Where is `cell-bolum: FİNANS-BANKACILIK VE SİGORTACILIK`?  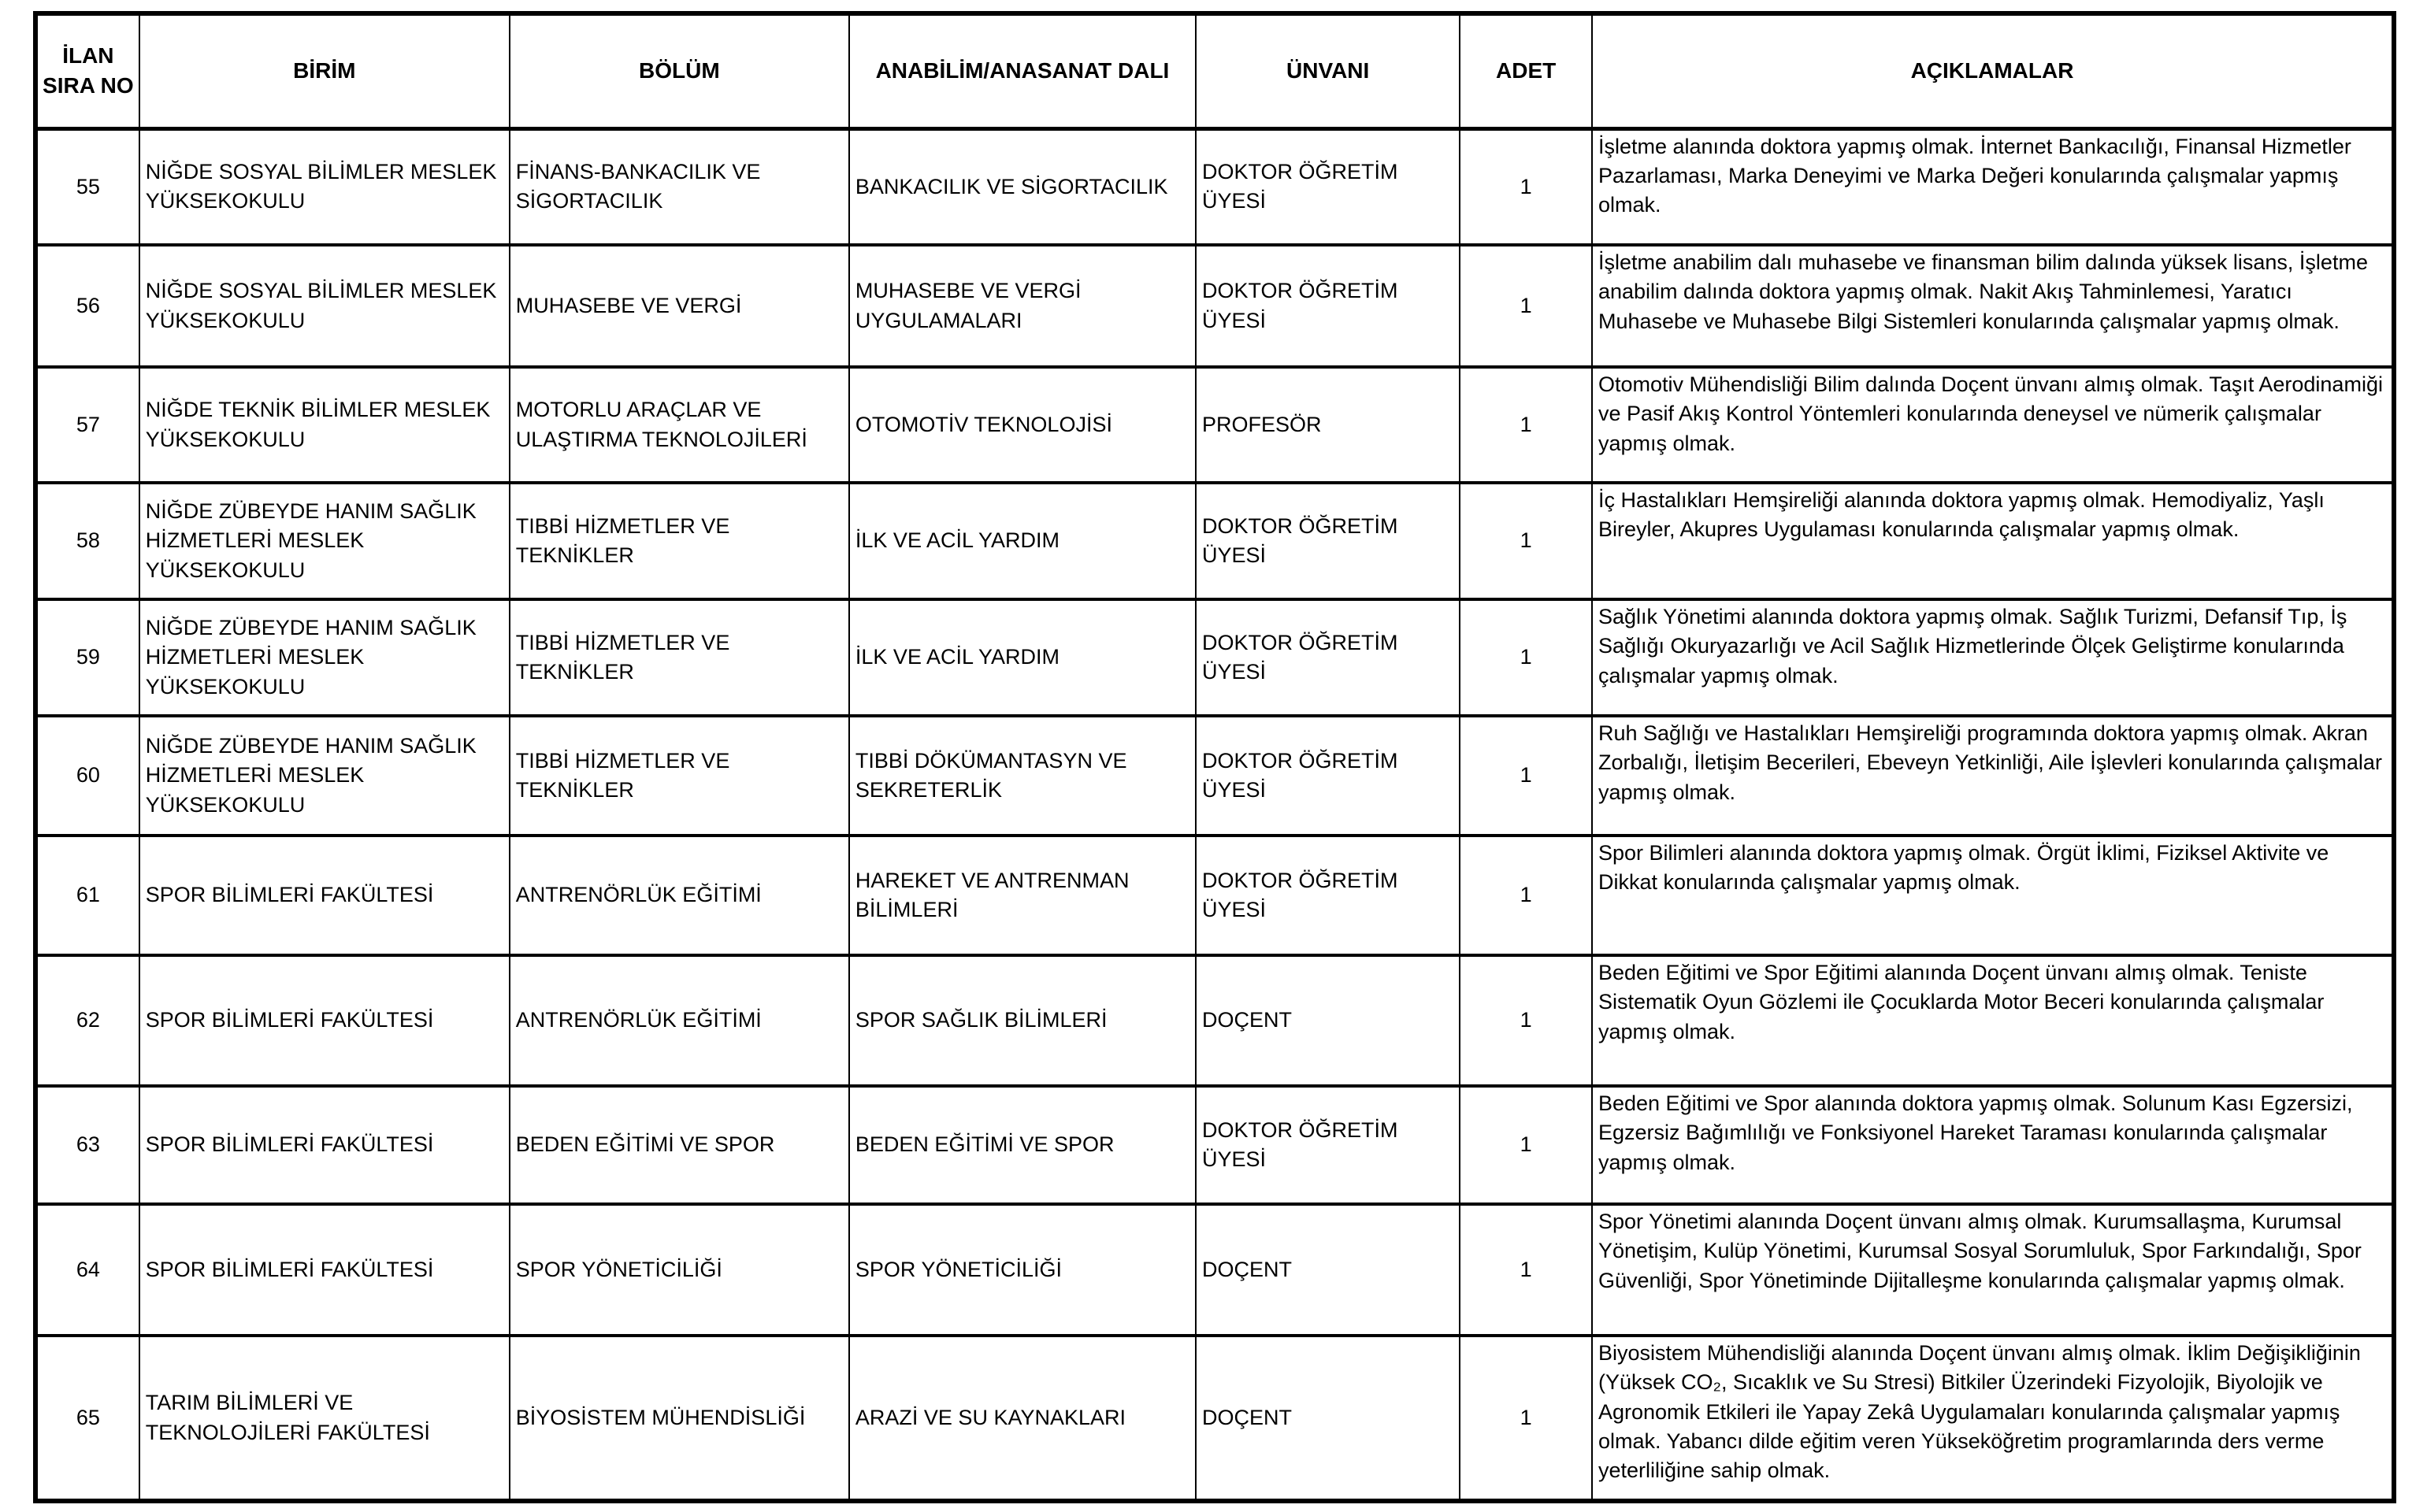
cell-bolum: FİNANS-BANKACILIK VE SİGORTACILIK is located at coordinates (679, 186).